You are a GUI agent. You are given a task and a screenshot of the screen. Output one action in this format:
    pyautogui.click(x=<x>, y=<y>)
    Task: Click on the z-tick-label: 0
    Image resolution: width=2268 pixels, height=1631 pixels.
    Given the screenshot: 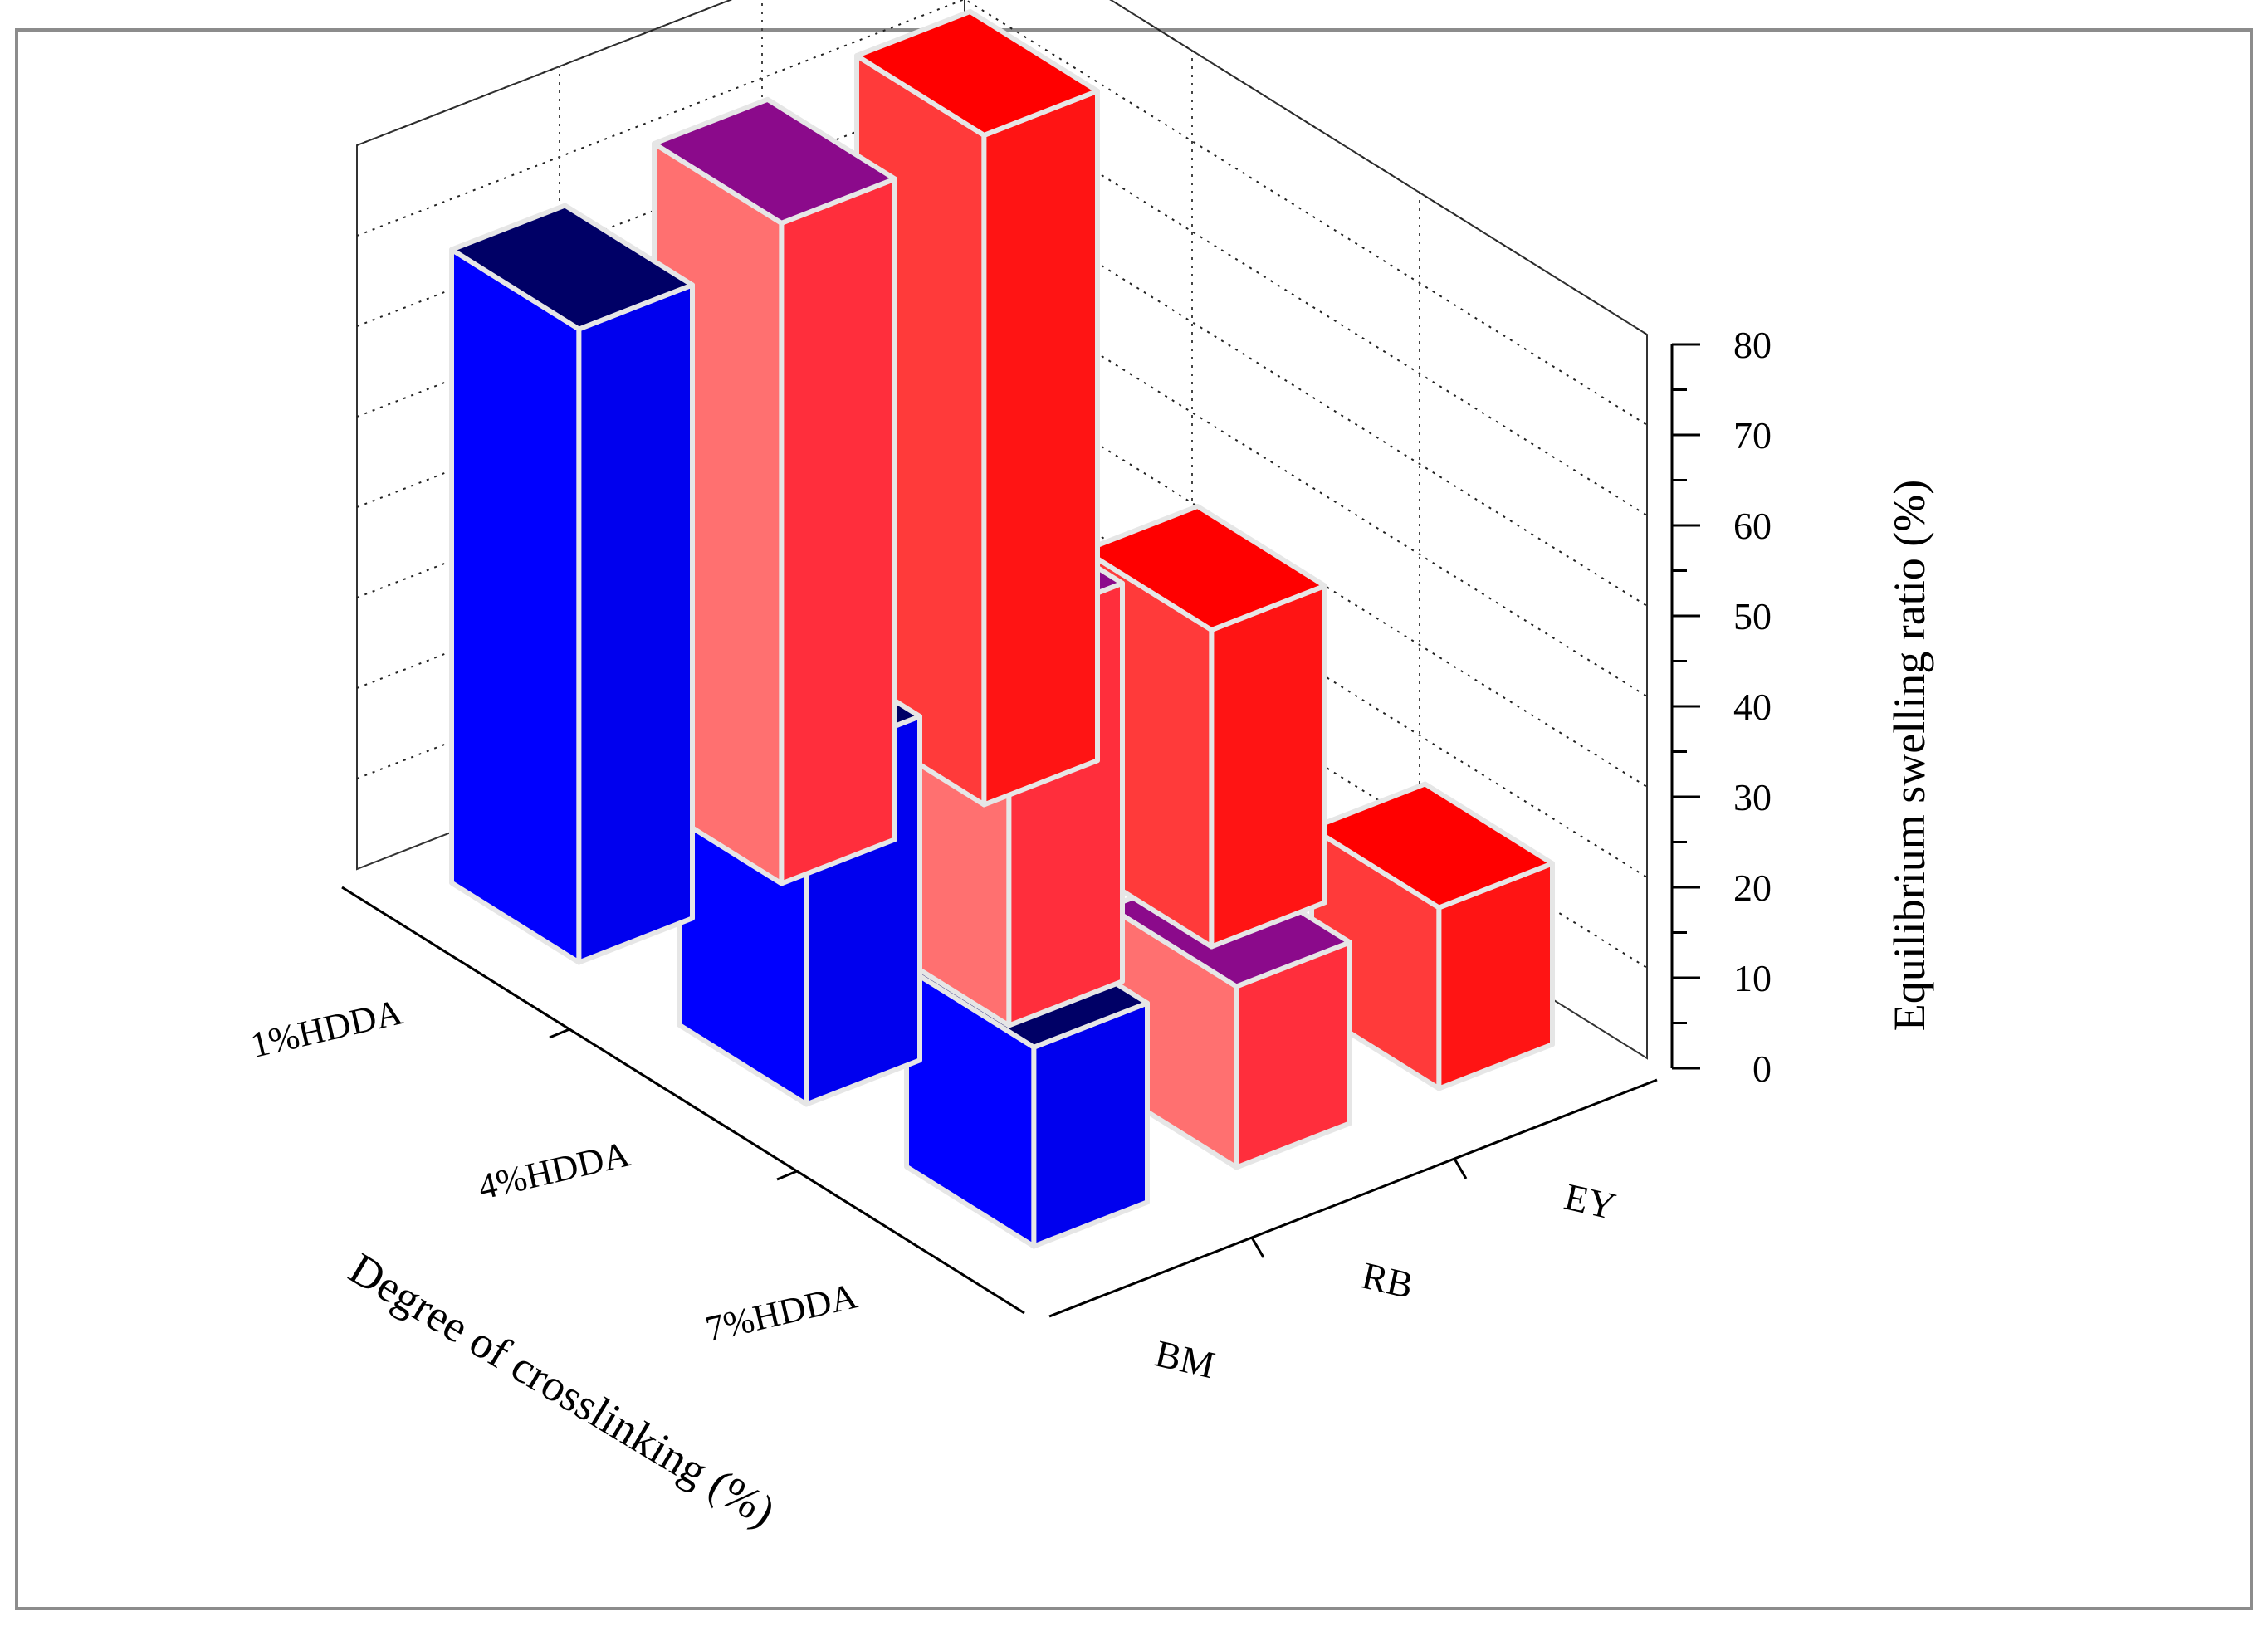 What is the action you would take?
    pyautogui.click(x=1762, y=1068)
    